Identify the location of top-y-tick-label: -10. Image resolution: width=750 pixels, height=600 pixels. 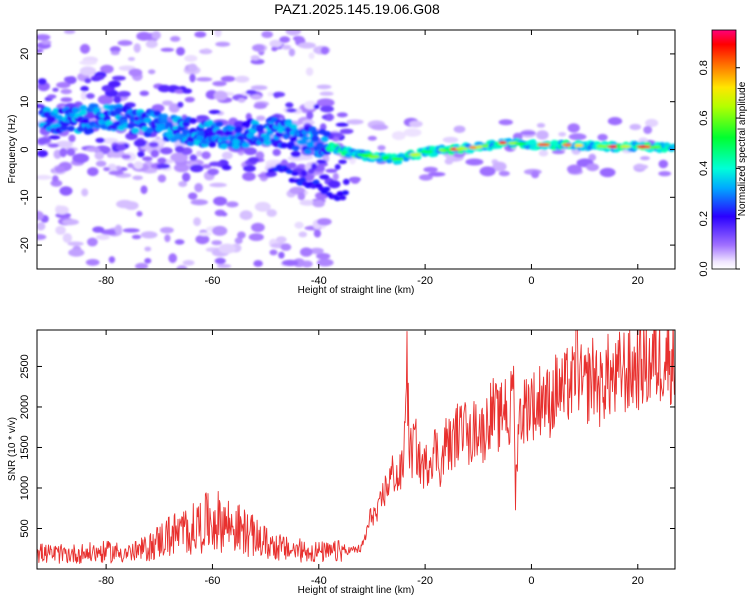
(25, 197).